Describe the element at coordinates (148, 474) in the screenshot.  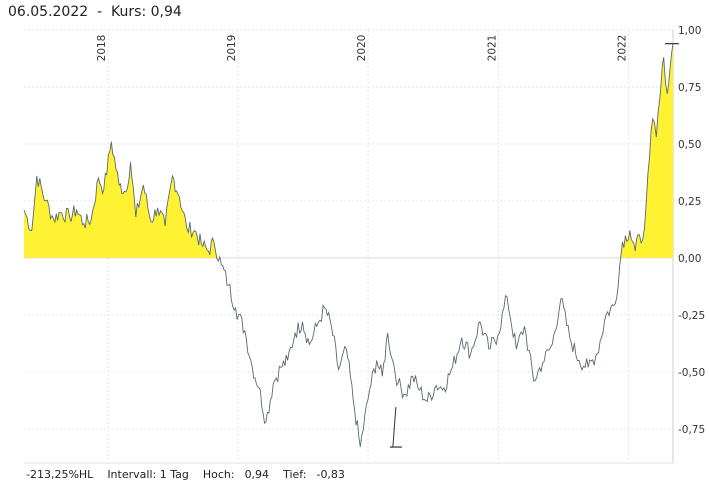
I see `footer-interval: Intervall: 1 Tag` at that location.